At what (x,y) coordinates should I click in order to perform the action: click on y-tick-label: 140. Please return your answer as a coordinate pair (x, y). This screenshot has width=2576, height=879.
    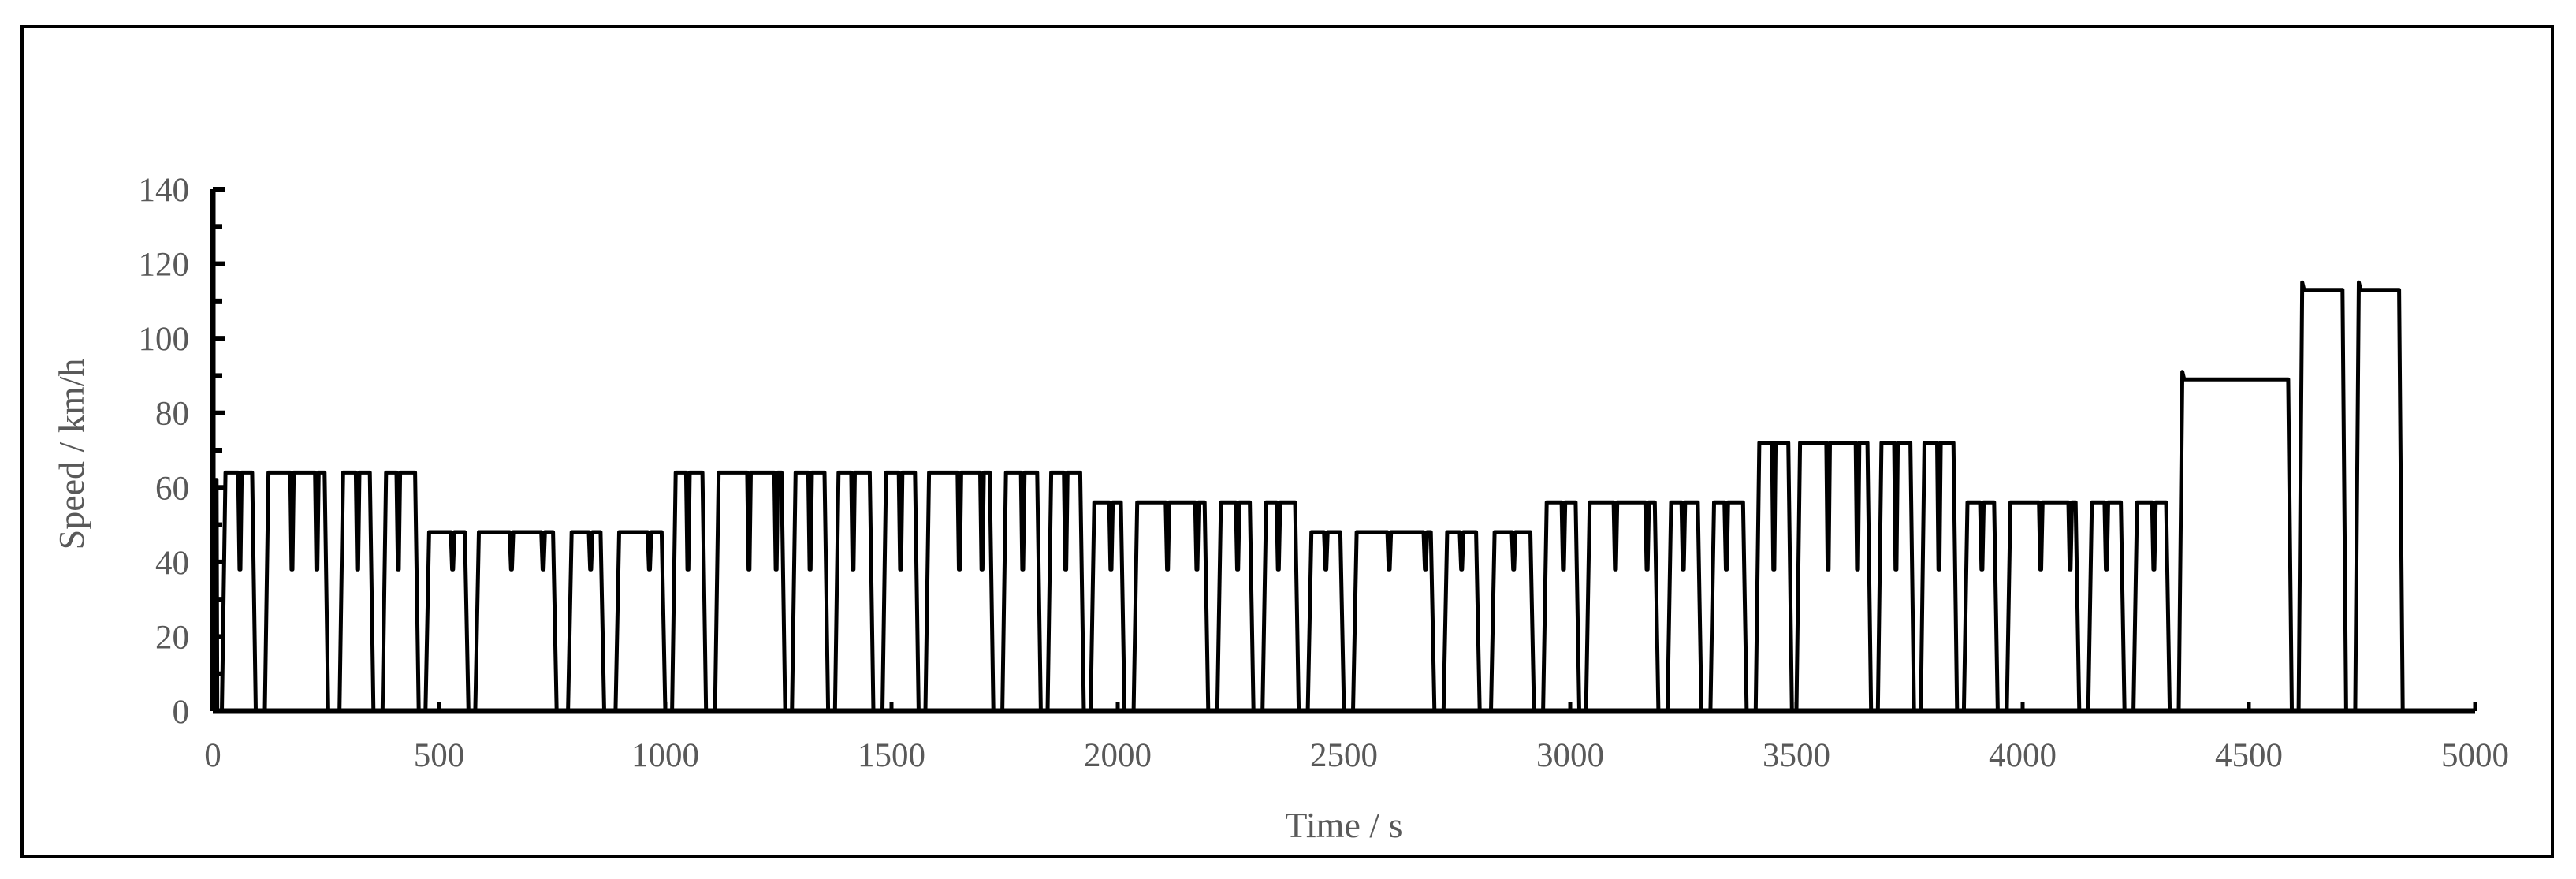
    Looking at the image, I should click on (164, 190).